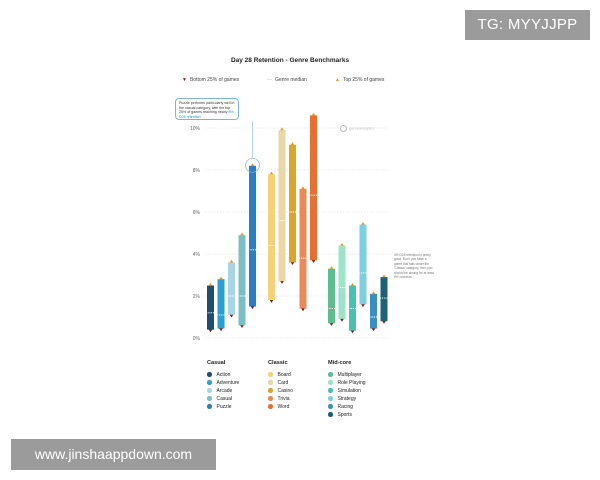 The image size is (600, 480). Describe the element at coordinates (278, 363) in the screenshot. I see `group-title-classic: Classic` at that location.